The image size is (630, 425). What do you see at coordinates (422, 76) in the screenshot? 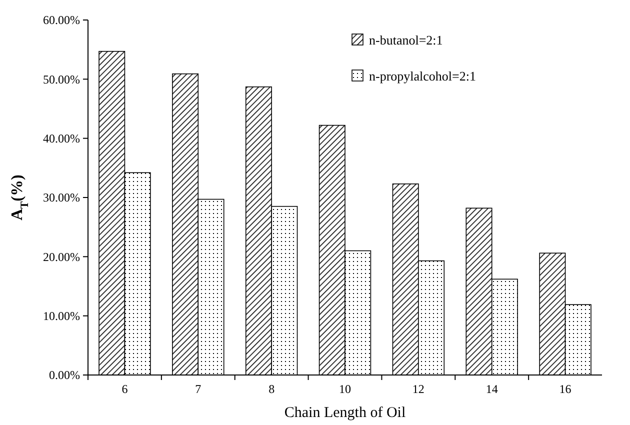
I see `legend-label: n-propylalcohol=2:1` at bounding box center [422, 76].